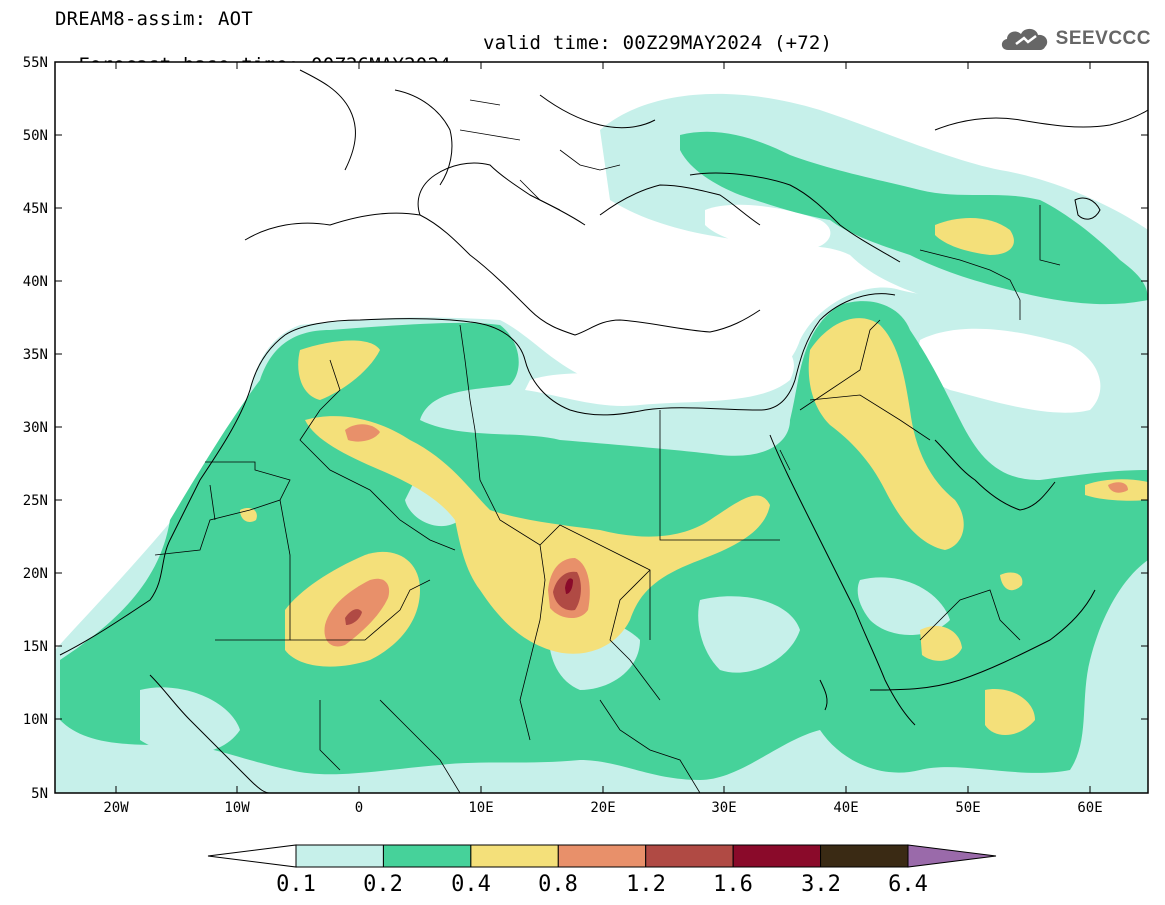 The width and height of the screenshot is (1165, 905). What do you see at coordinates (602, 870) in the screenshot?
I see `colorbar: 0.1 0.2 0.4 0.8 1.2 1.6 3.2 6.4` at bounding box center [602, 870].